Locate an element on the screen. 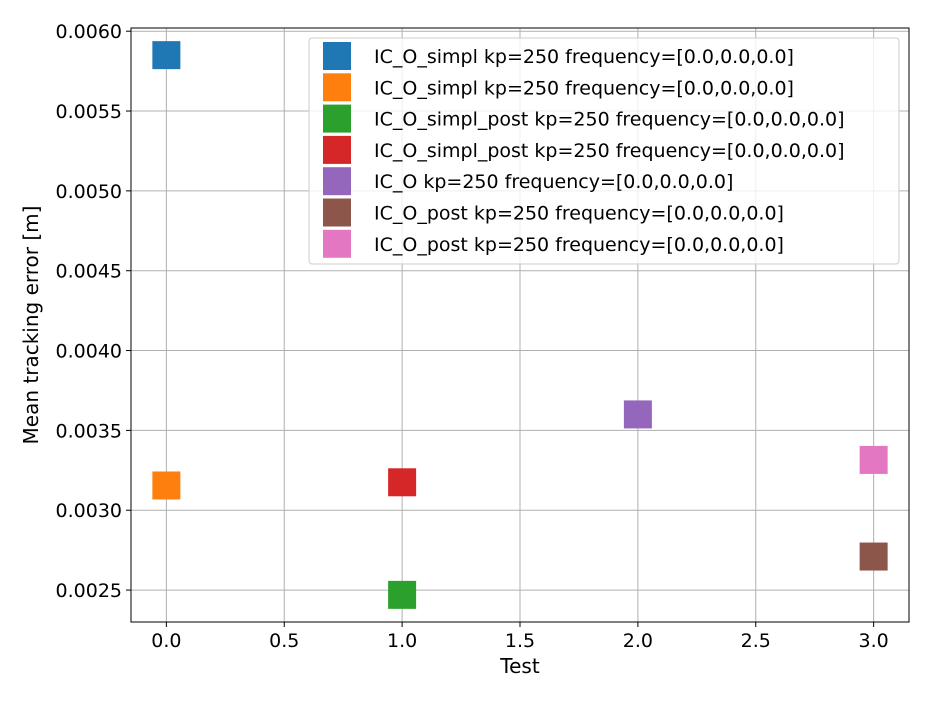 The height and width of the screenshot is (704, 931). y-tick-label: 0.0035 is located at coordinates (89, 431).